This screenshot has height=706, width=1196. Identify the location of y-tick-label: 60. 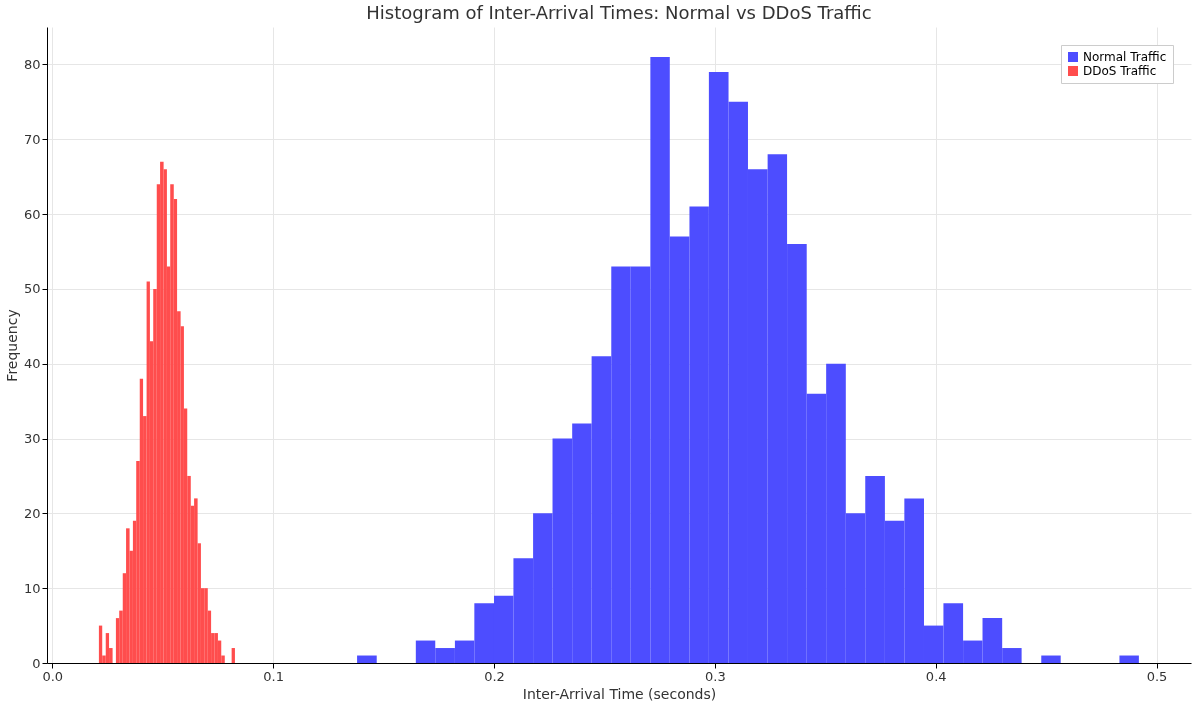
(32, 214).